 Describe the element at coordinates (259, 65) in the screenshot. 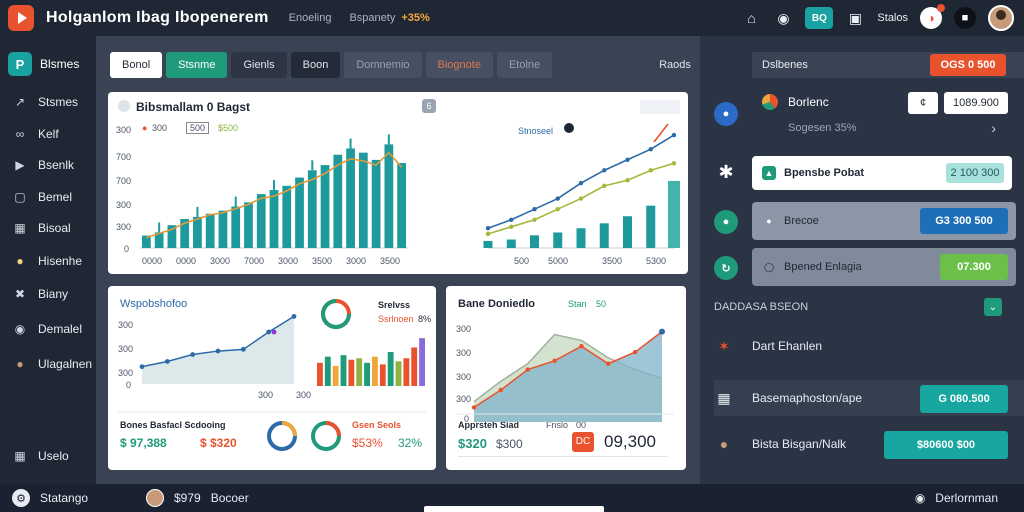

I see `tab-2: Gienls` at that location.